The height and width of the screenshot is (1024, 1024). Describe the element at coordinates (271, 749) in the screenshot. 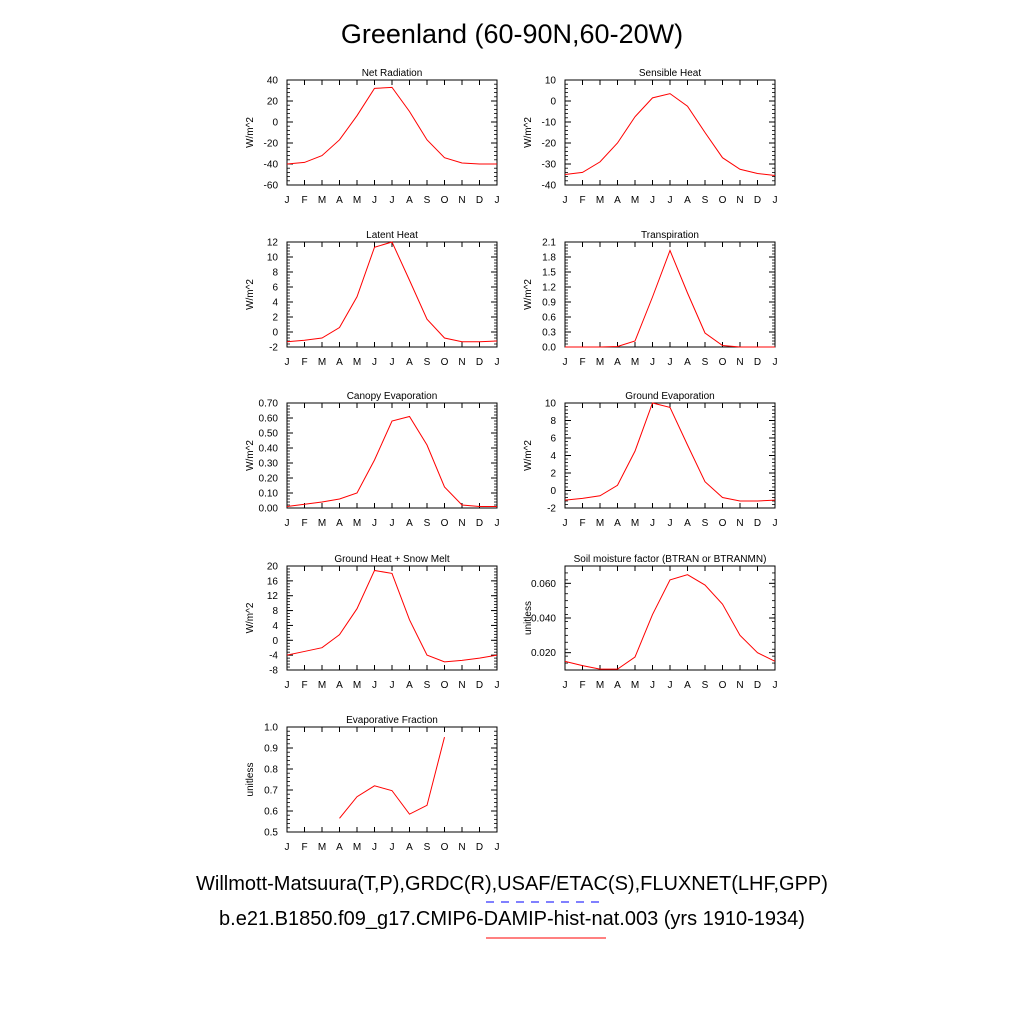

I see `y-tick-label: 0.9` at that location.